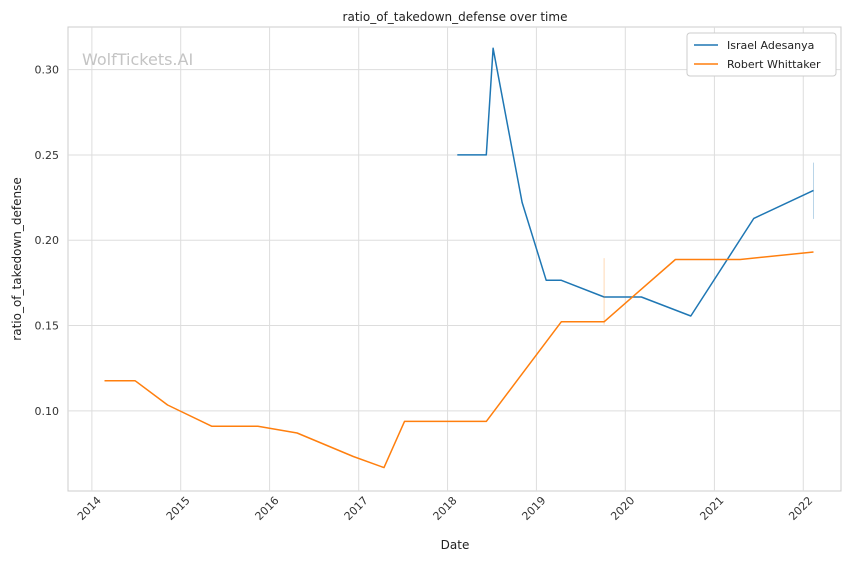  I want to click on y-tick-label: 0.25, so click(47, 155).